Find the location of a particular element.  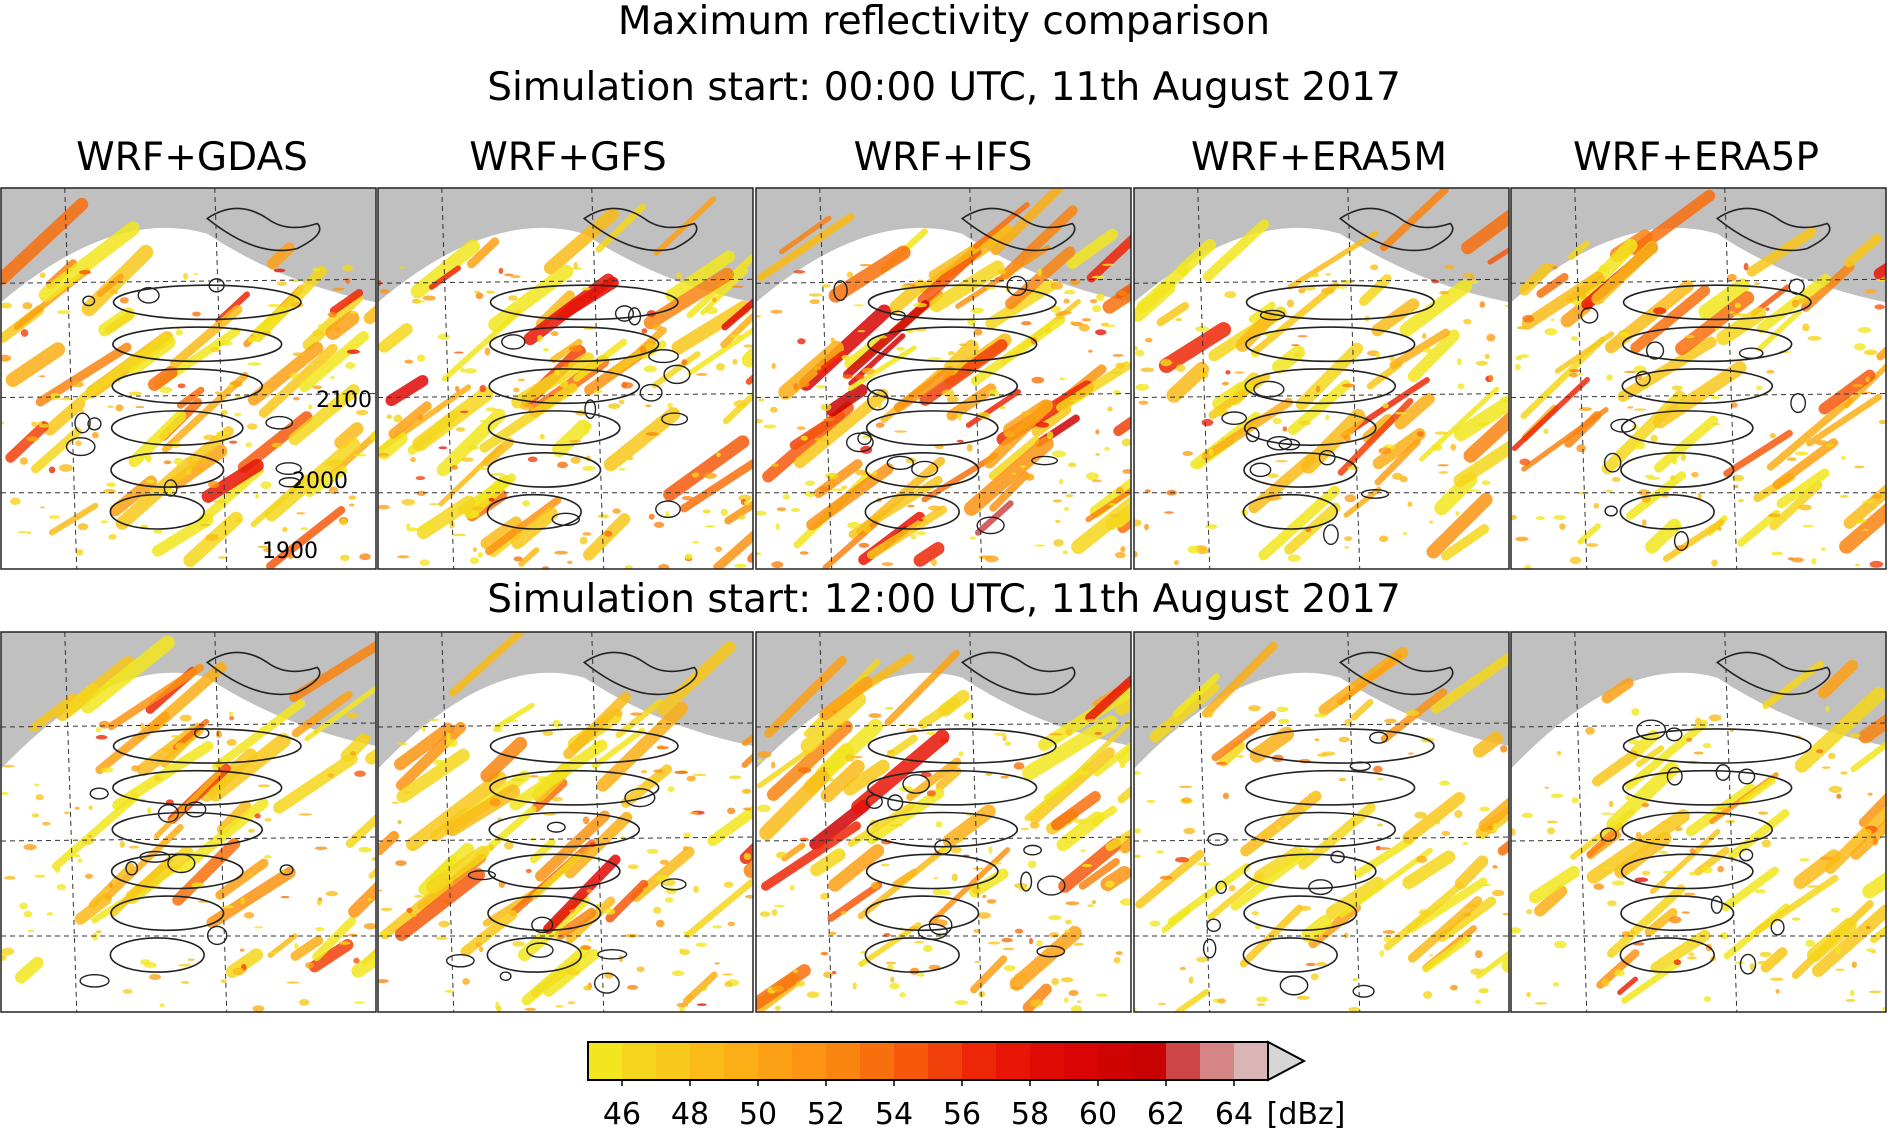

panel-gdas-row2 is located at coordinates (188, 822).